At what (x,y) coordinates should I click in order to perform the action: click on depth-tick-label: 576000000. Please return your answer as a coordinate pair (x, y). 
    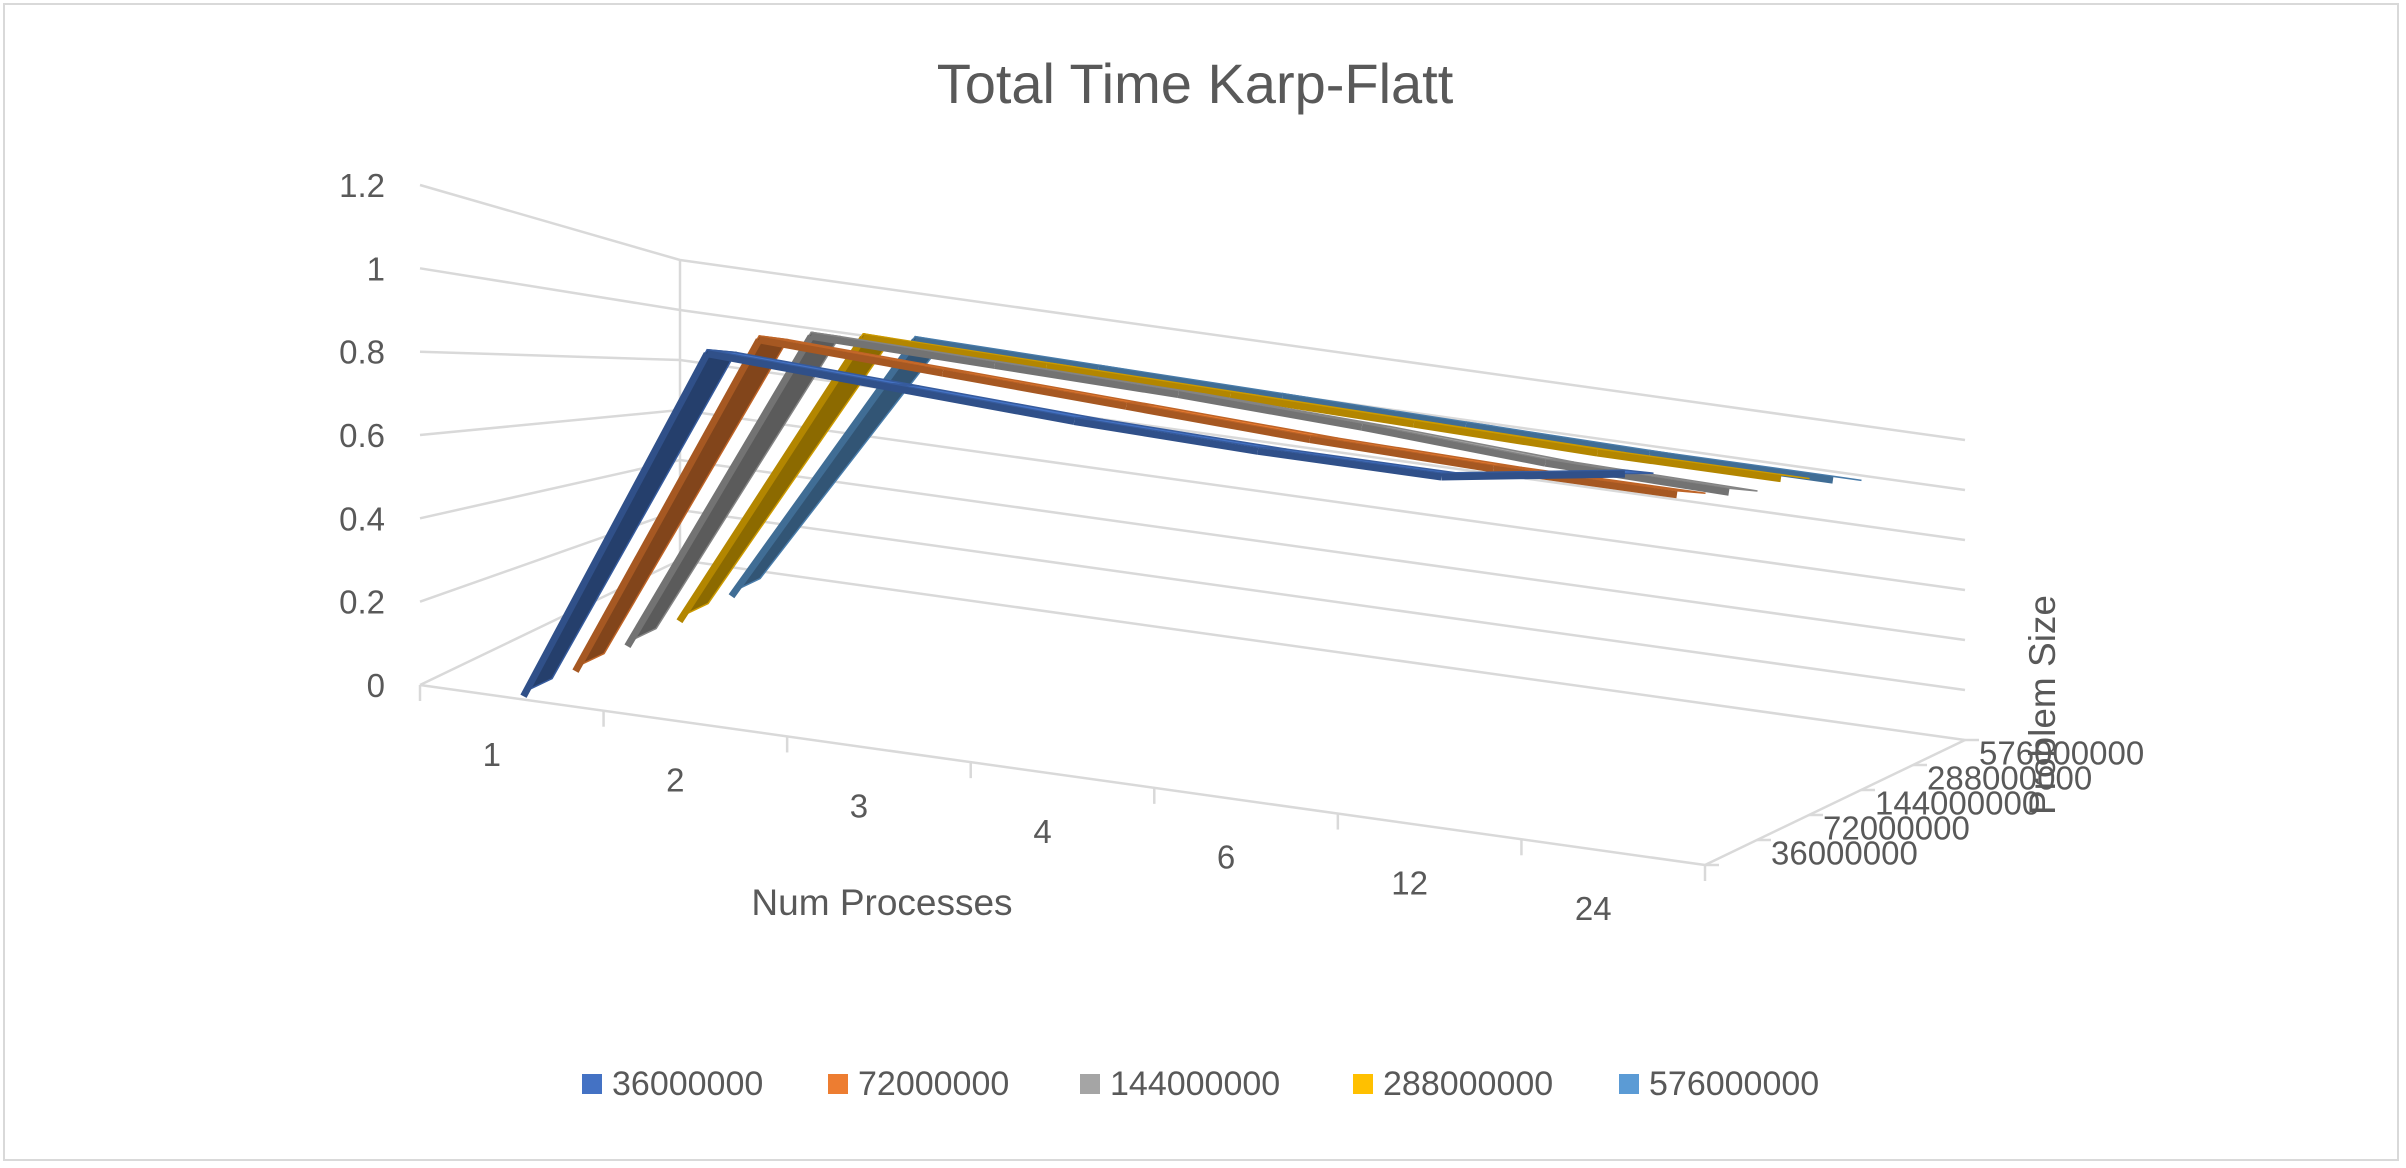
    Looking at the image, I should click on (2061, 753).